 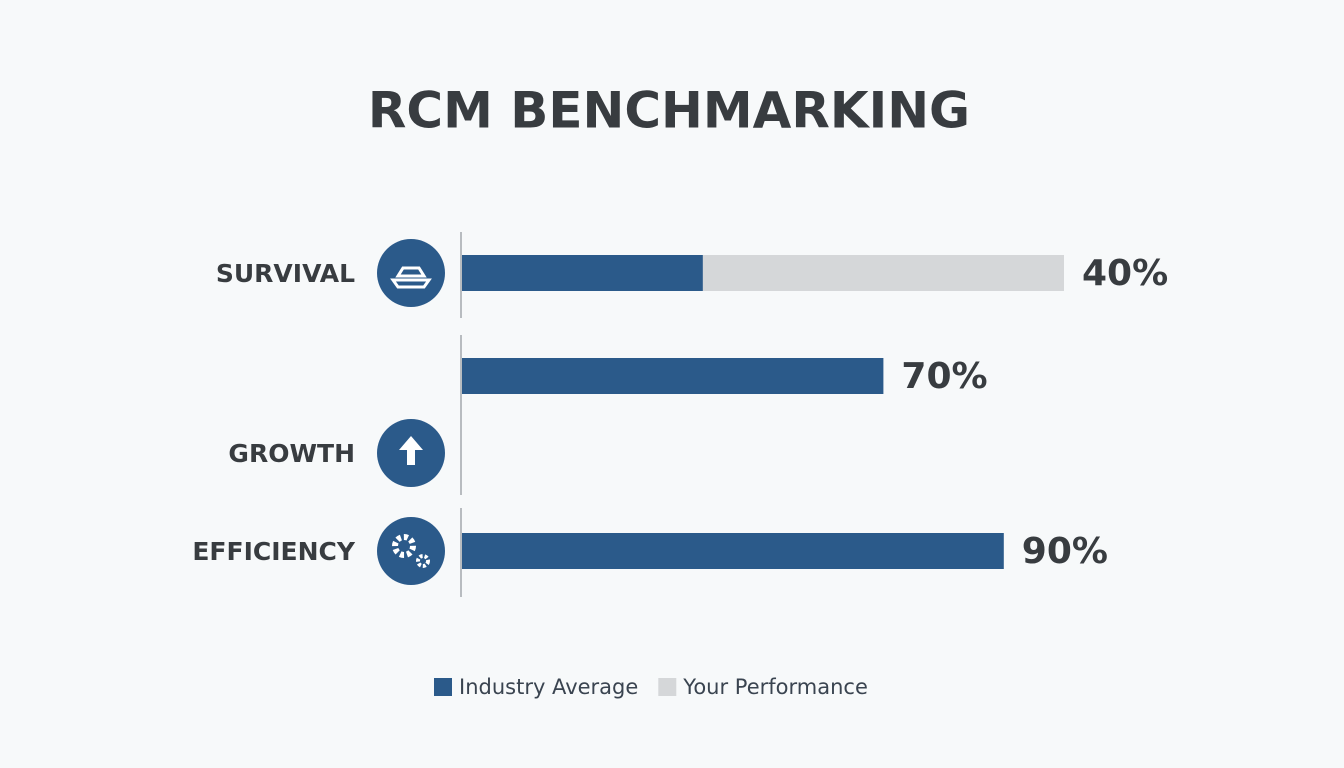 I want to click on value-label: 70%, so click(x=944, y=376).